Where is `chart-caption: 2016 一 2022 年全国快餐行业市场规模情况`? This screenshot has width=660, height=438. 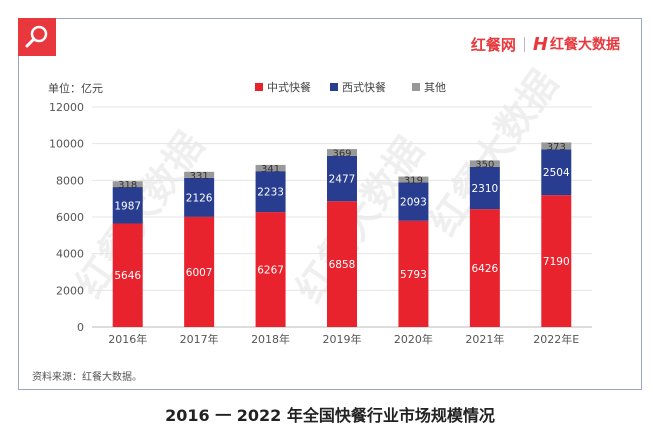 chart-caption: 2016 一 2022 年全国快餐行业市场规模情况 is located at coordinates (330, 415).